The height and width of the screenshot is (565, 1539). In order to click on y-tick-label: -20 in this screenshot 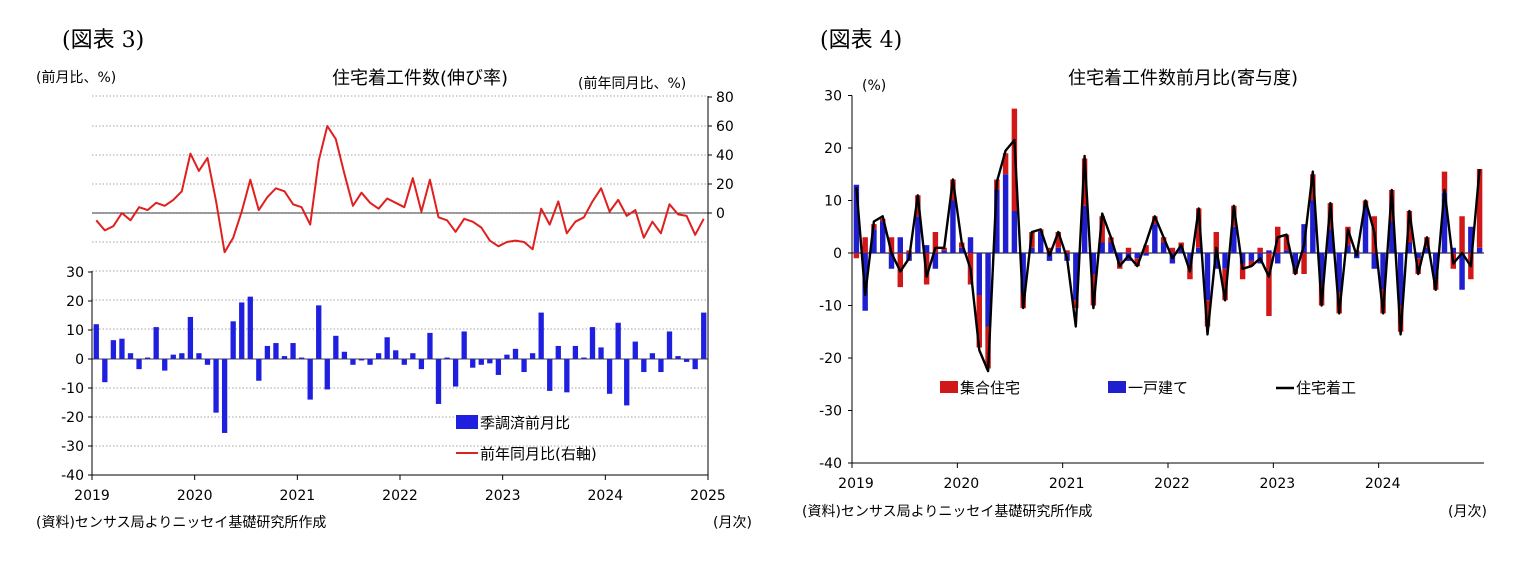, I will do `click(72, 418)`.